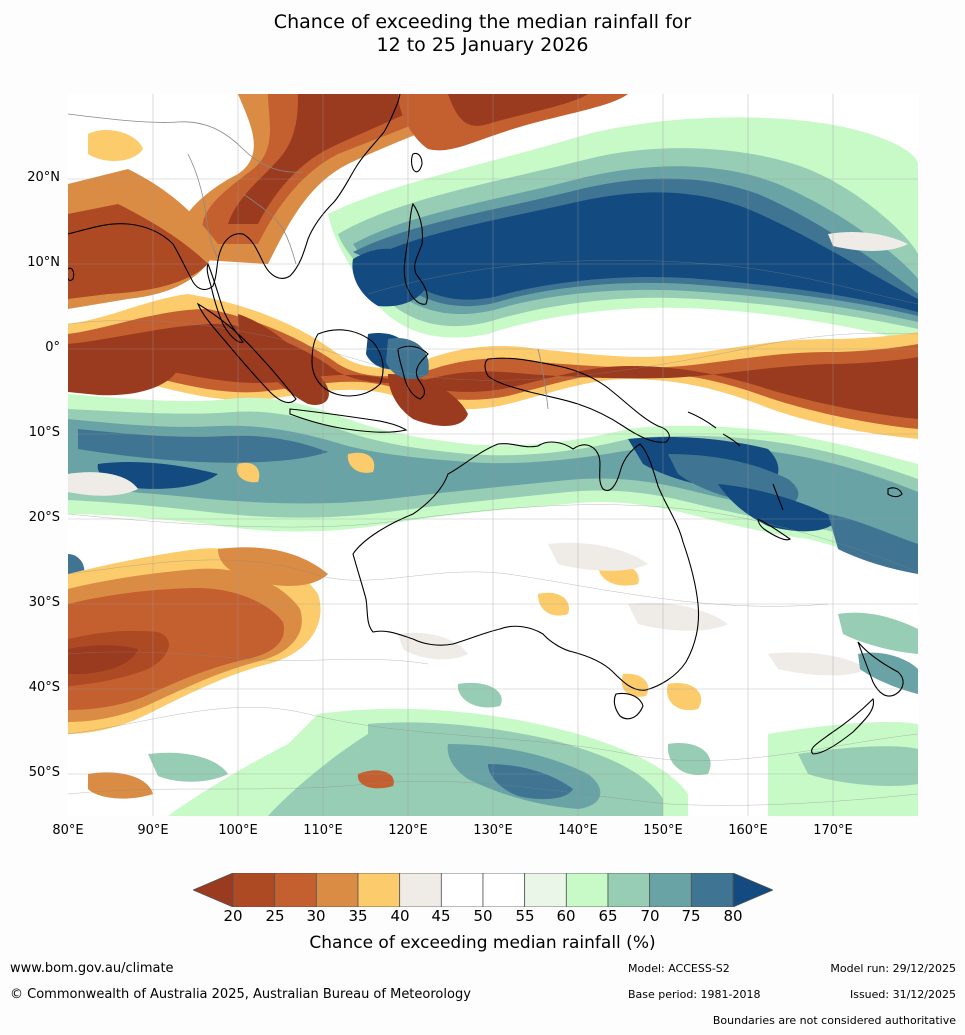 This screenshot has height=1035, width=965. Describe the element at coordinates (650, 916) in the screenshot. I see `legend-tick: 70` at that location.